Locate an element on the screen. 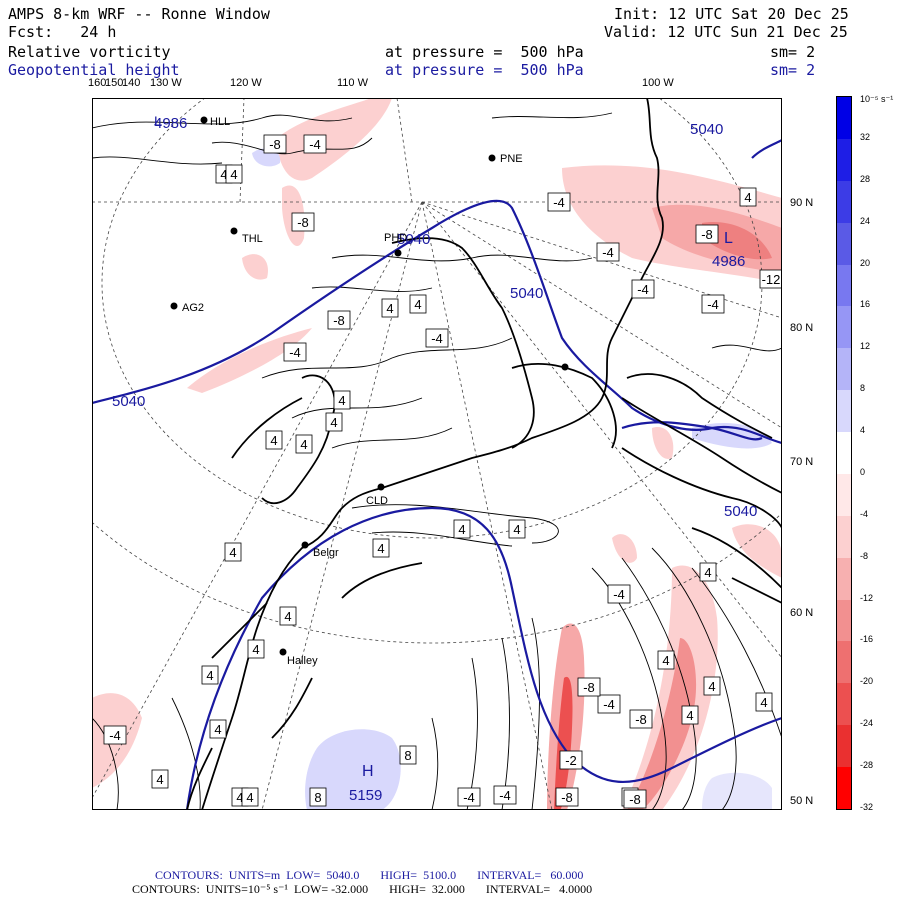  colorbar-tick-label: -16 is located at coordinates (867, 639).